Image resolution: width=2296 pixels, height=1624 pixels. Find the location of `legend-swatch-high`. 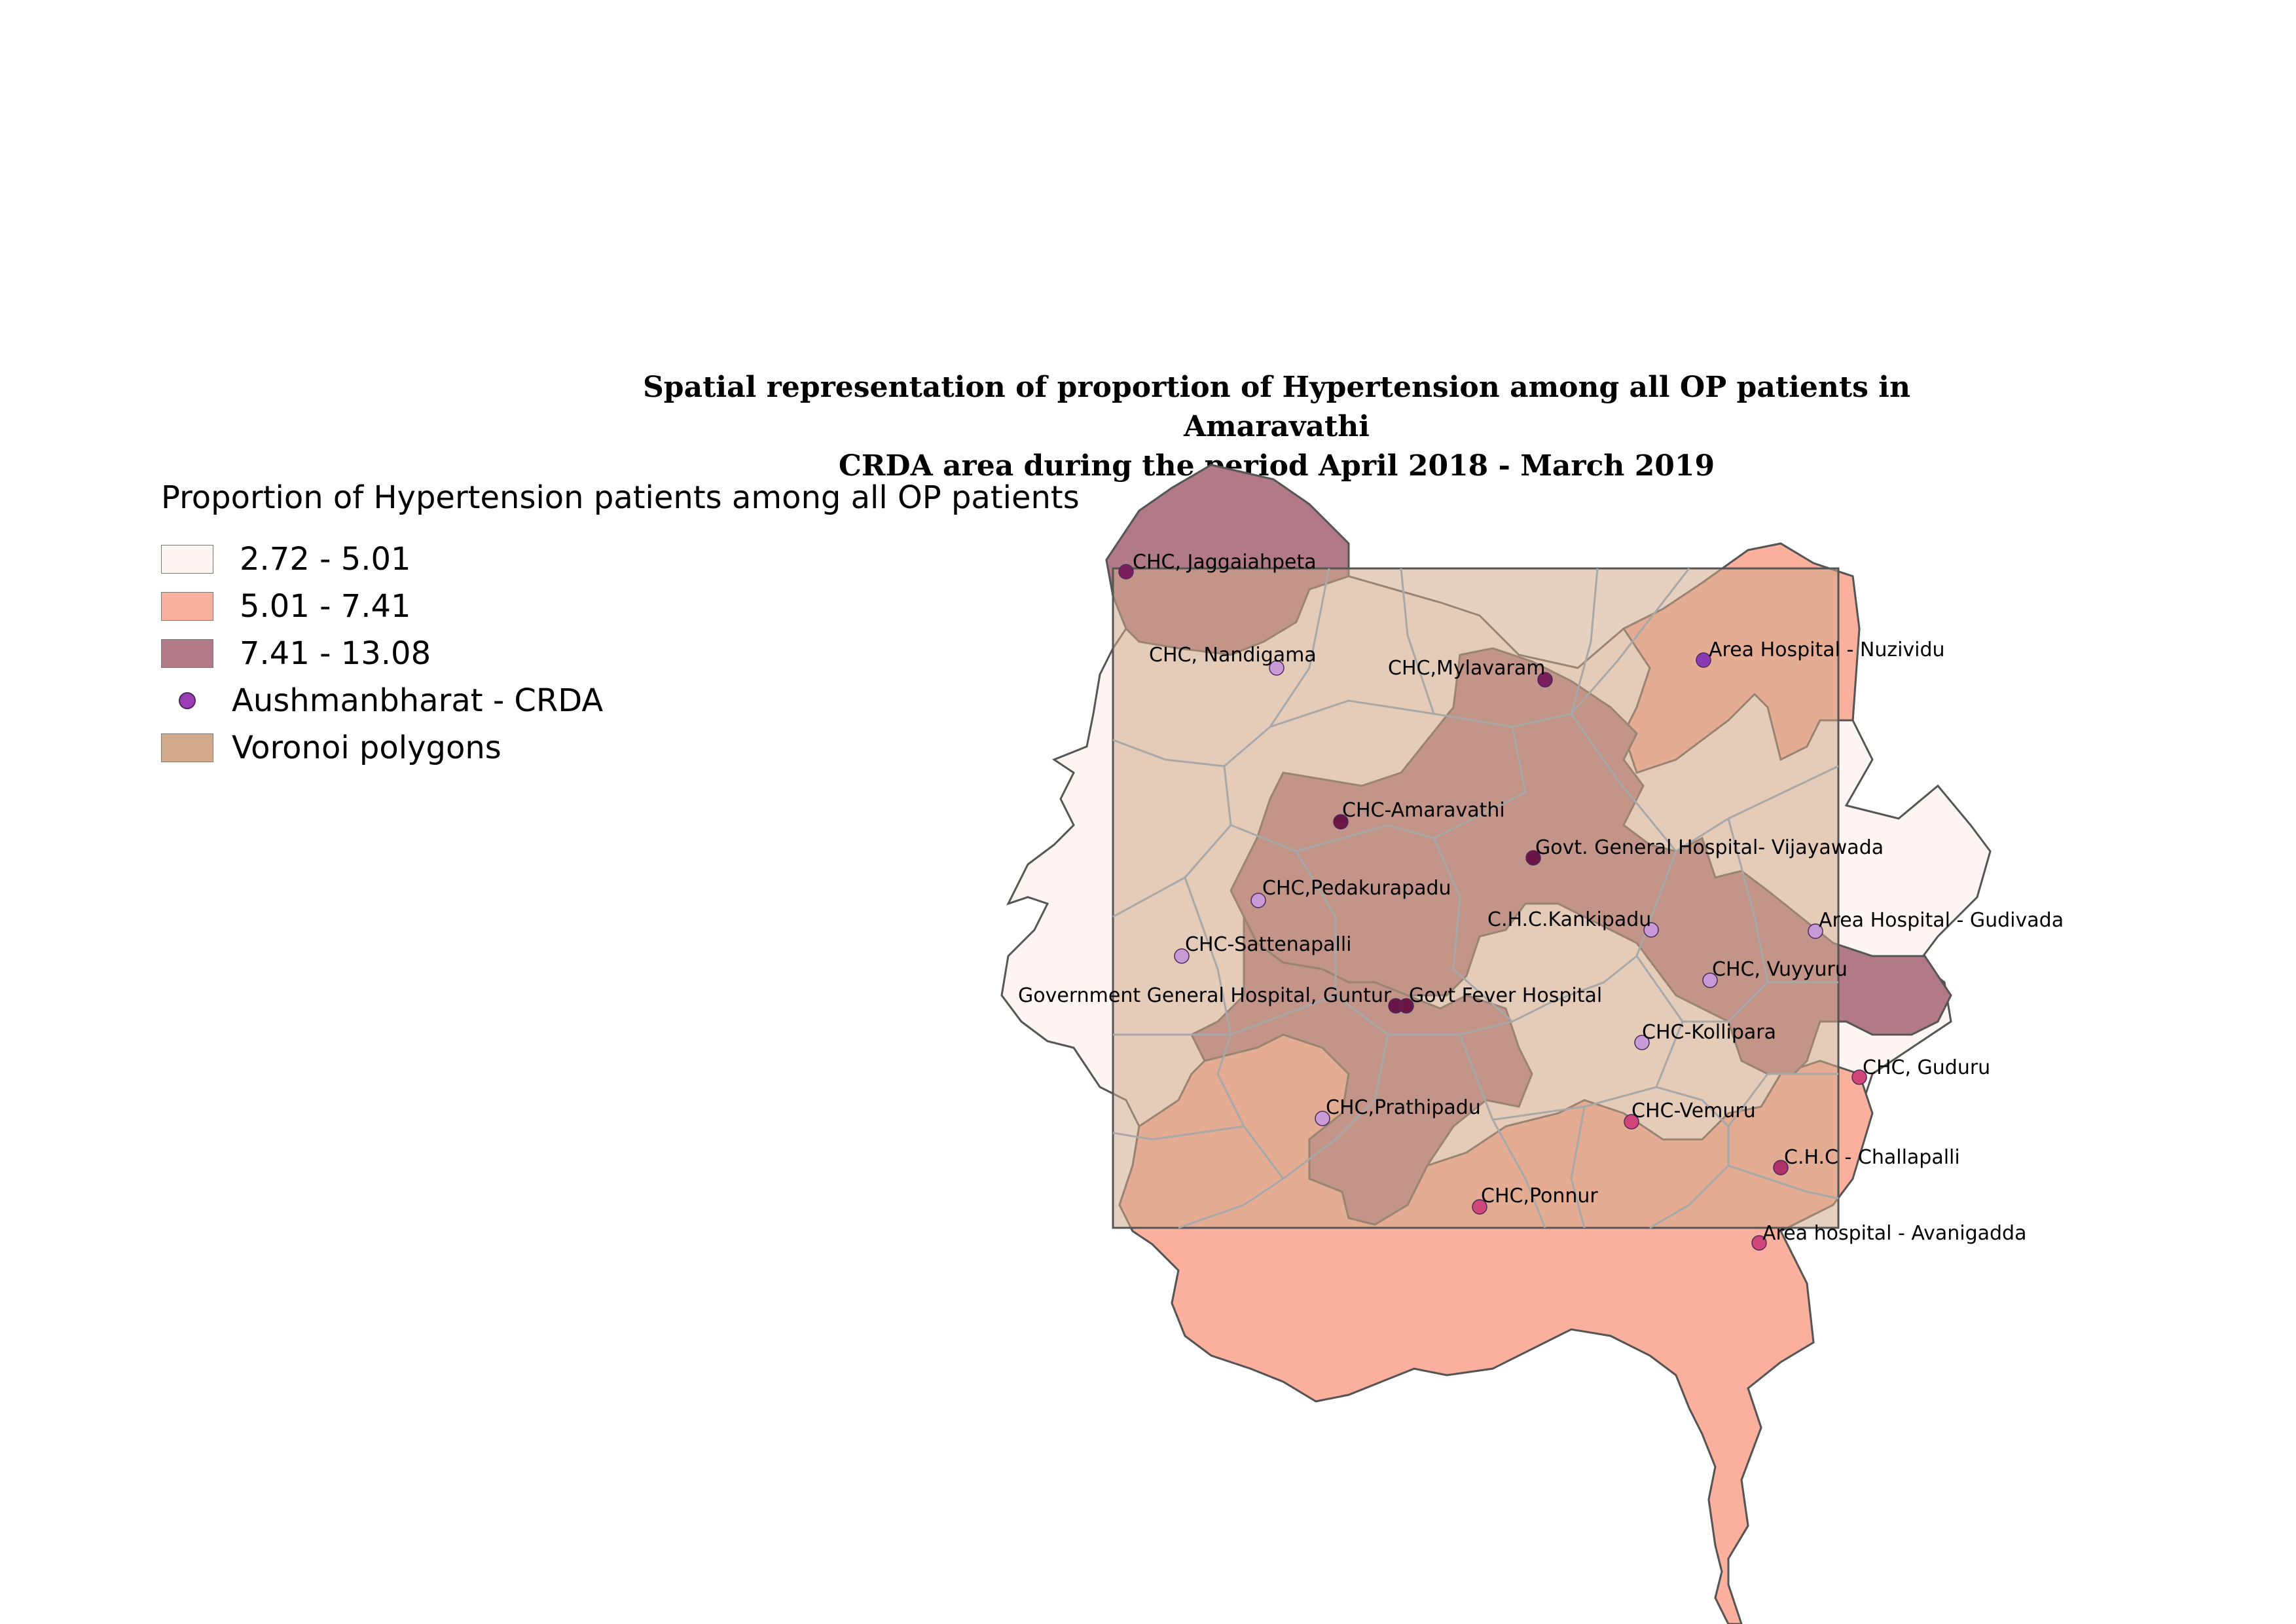

legend-swatch-high is located at coordinates (187, 653).